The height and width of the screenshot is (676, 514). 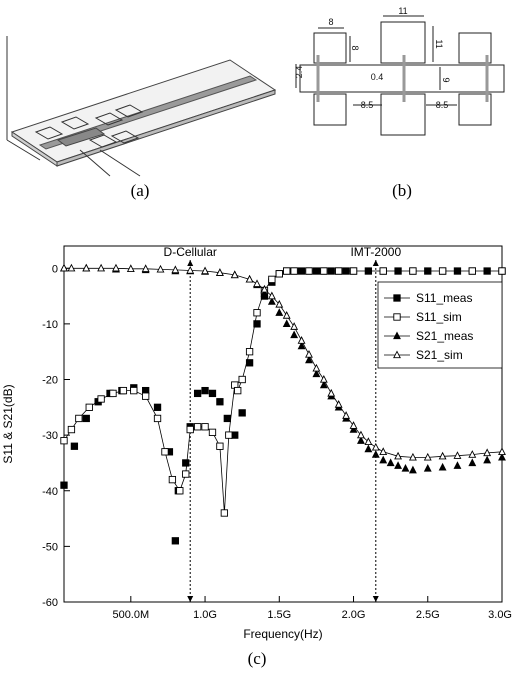 I want to click on x-tick-label: 500.0M, so click(x=130, y=615).